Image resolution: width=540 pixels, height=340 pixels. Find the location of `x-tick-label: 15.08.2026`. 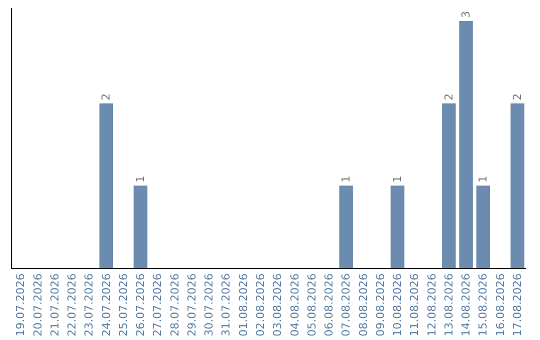

x-tick-label: 15.08.2026 is located at coordinates (483, 304).